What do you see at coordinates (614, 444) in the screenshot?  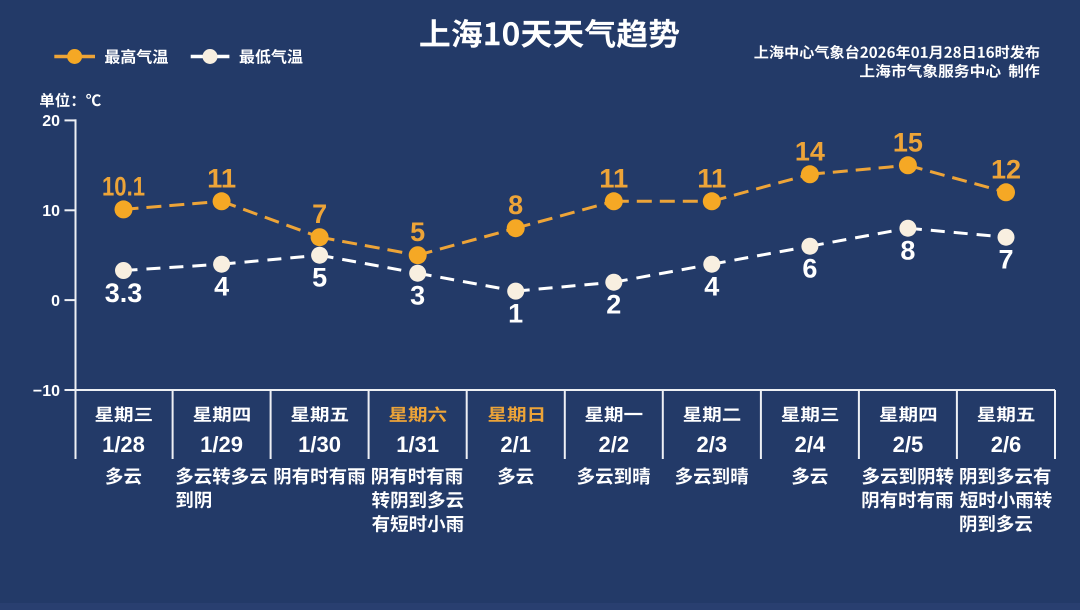 I see `svg-text: 2/2` at bounding box center [614, 444].